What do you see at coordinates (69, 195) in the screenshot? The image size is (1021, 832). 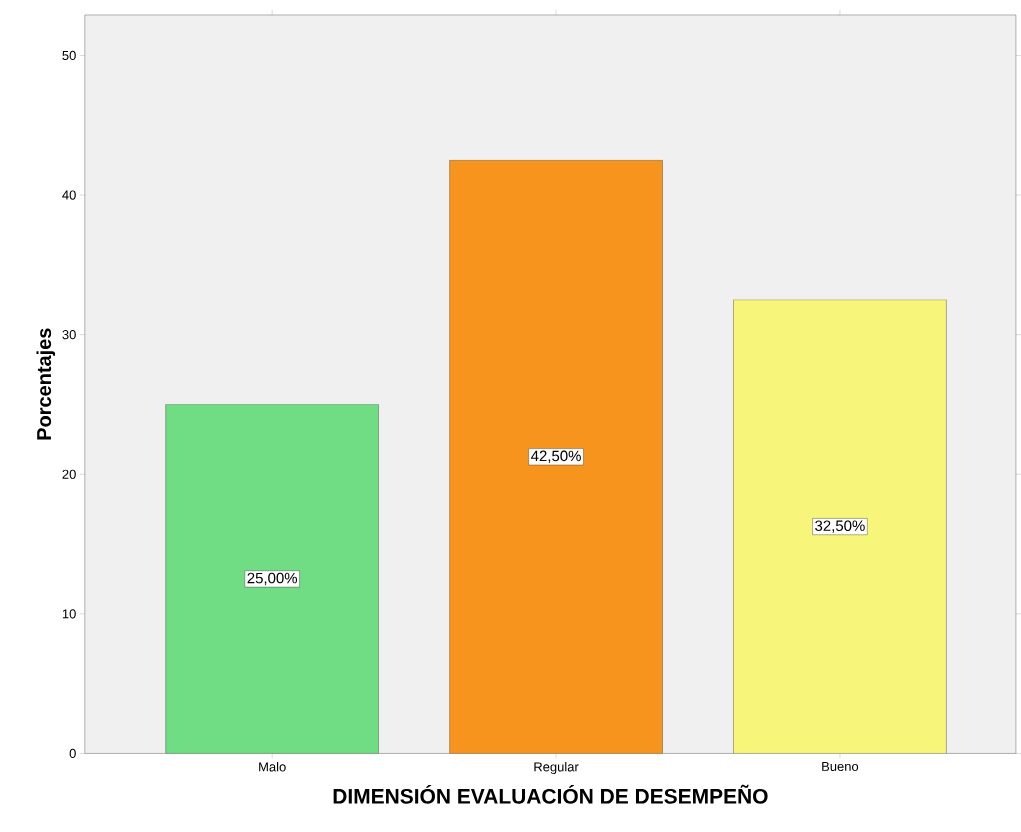 I see `y-tick-label: 40` at bounding box center [69, 195].